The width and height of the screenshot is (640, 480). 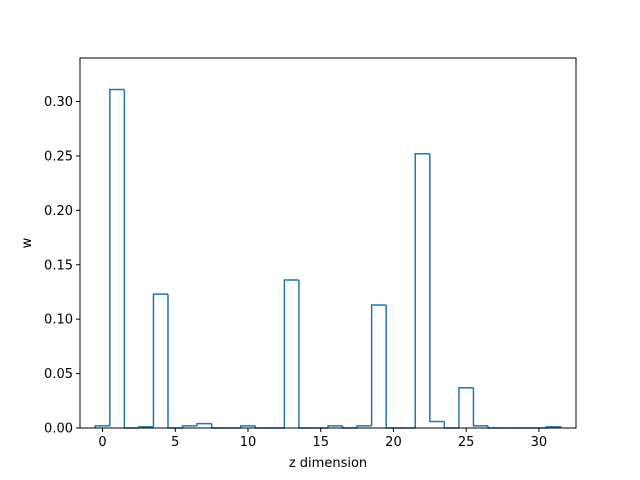 I want to click on x-tick-label: 30, so click(x=539, y=442).